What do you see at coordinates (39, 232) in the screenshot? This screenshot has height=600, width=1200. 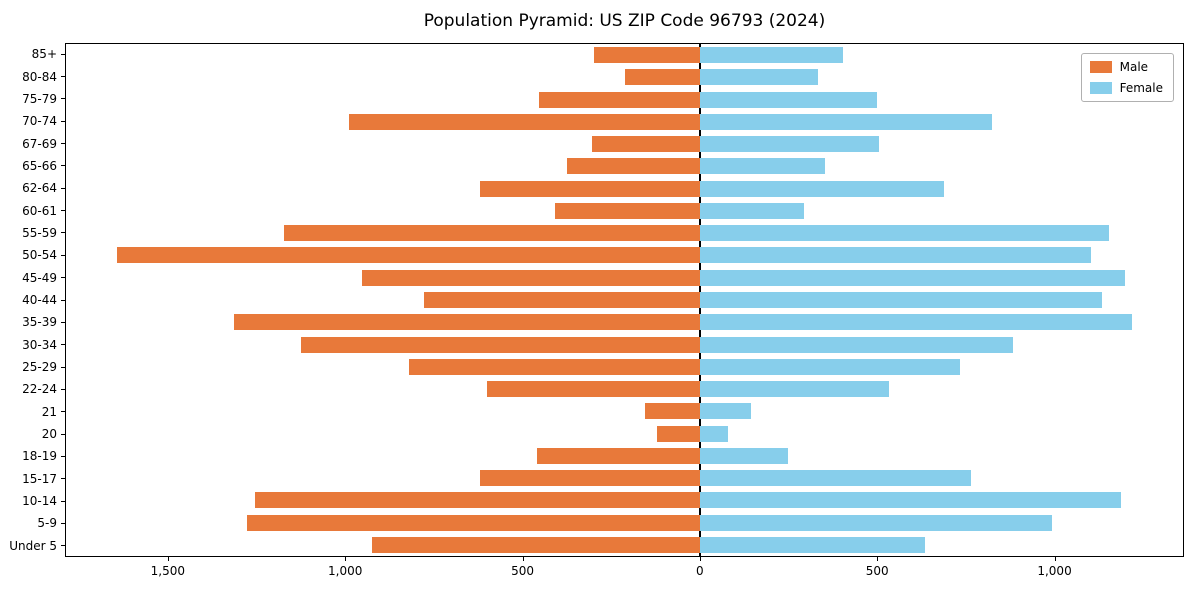 I see `y-tick-label: 55-59` at bounding box center [39, 232].